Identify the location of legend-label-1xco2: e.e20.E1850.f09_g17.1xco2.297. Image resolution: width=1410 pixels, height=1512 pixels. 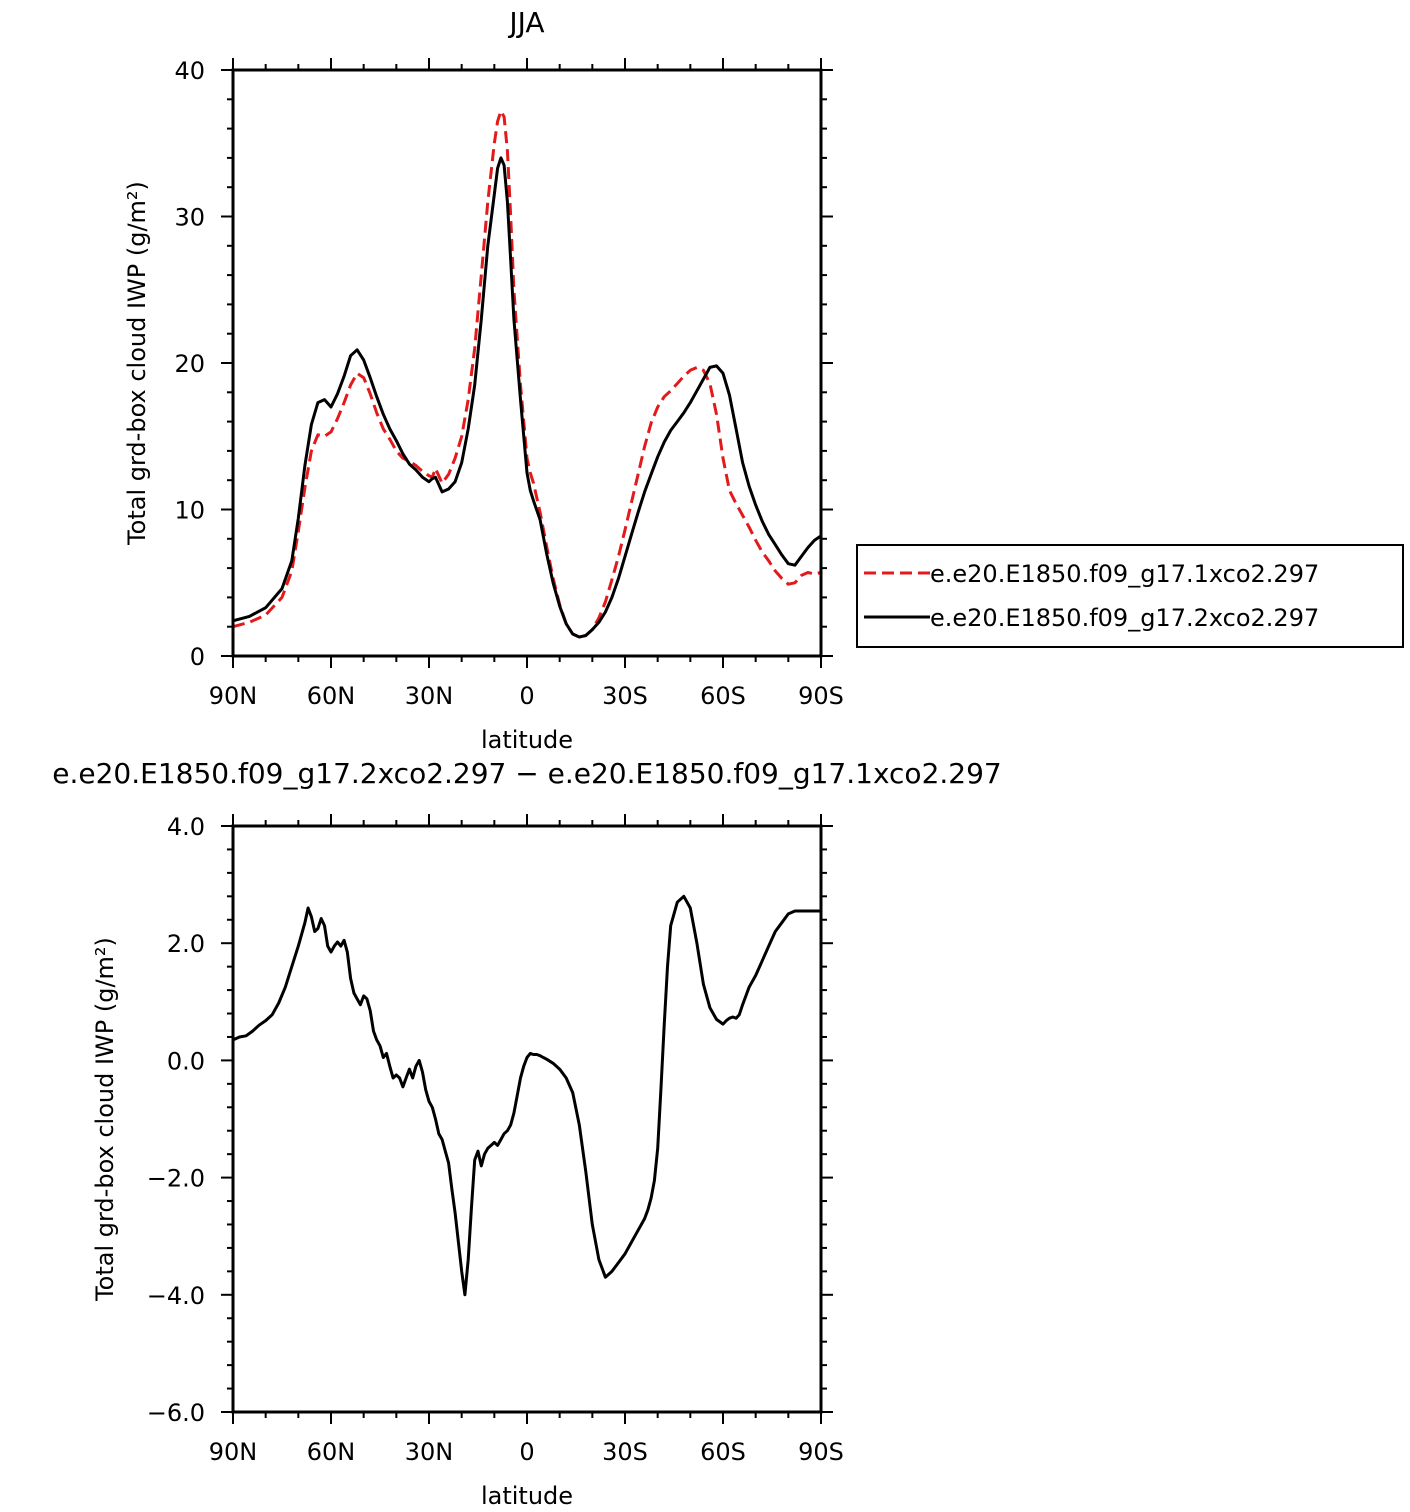
(1124, 574).